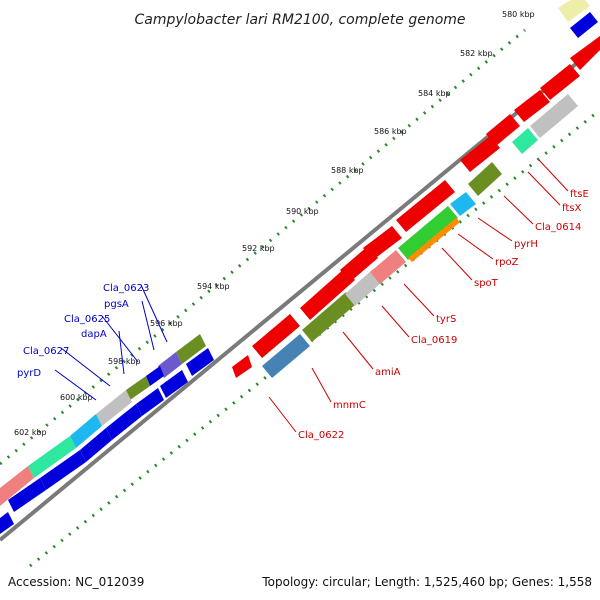 This screenshot has height=600, width=600. What do you see at coordinates (526, 244) in the screenshot?
I see `gene-label-forward: pyrH` at bounding box center [526, 244].